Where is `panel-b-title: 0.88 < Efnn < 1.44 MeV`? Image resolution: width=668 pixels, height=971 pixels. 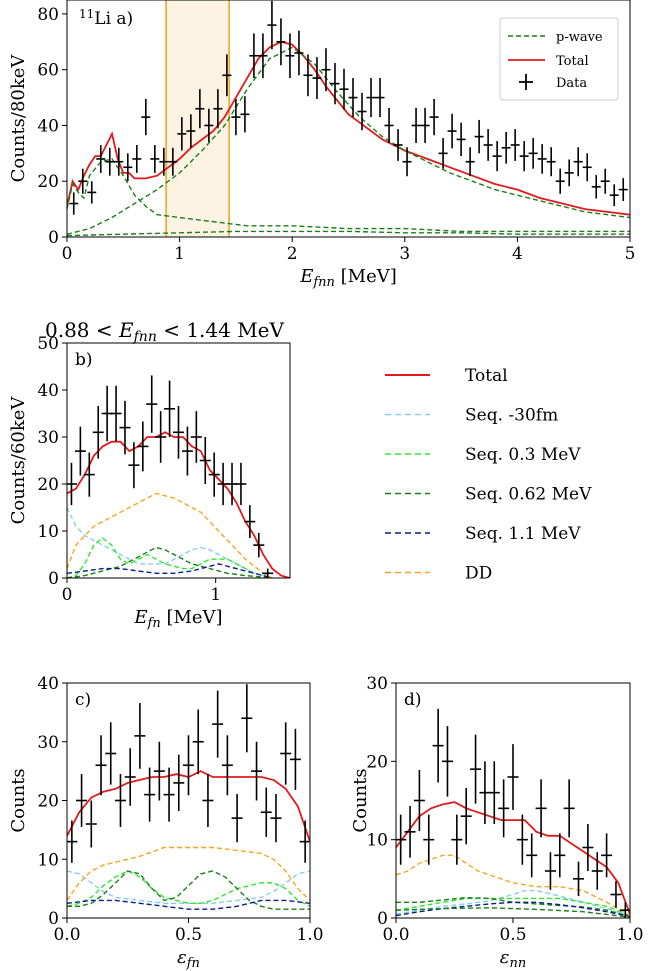 panel-b-title: 0.88 < Efnn < 1.44 MeV is located at coordinates (165, 331).